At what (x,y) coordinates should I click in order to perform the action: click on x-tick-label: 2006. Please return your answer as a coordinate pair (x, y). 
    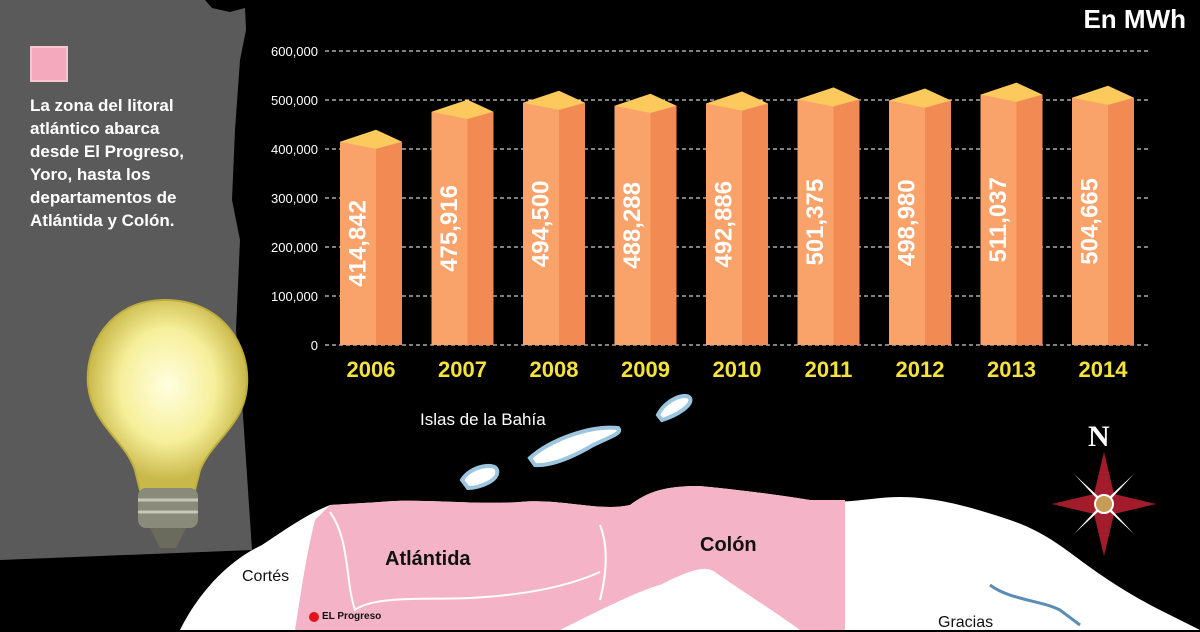
    Looking at the image, I should click on (371, 369).